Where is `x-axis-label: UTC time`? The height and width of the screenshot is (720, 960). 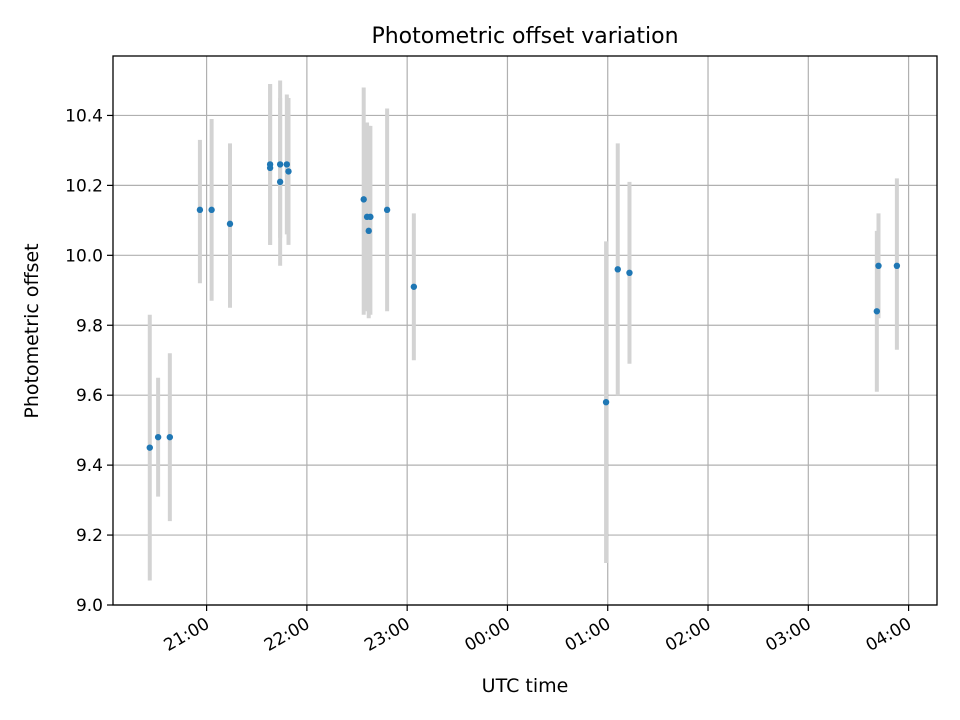 x-axis-label: UTC time is located at coordinates (525, 686).